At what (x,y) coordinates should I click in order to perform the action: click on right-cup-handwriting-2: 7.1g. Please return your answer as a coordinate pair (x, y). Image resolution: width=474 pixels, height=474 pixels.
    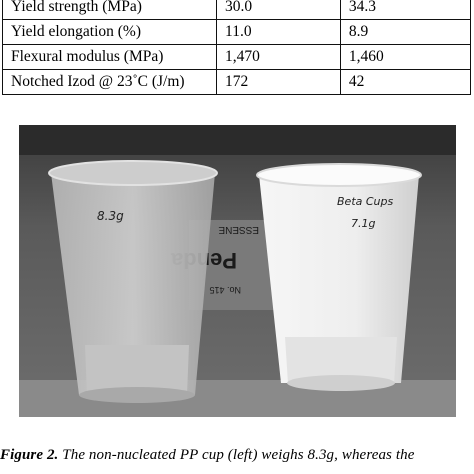
    Looking at the image, I should click on (363, 223).